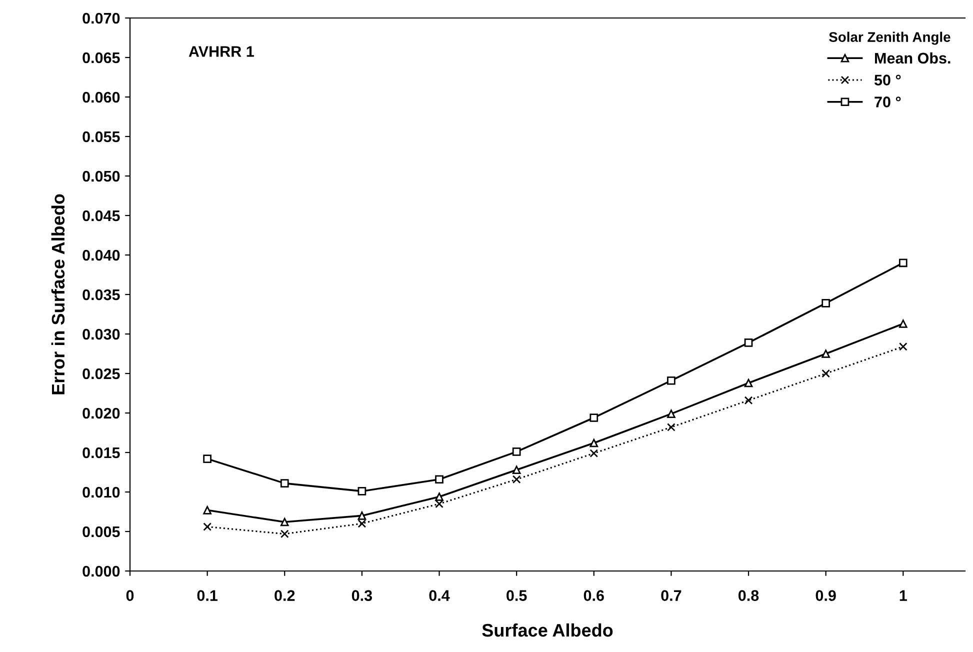 Image resolution: width=973 pixels, height=652 pixels. Describe the element at coordinates (912, 58) in the screenshot. I see `legend-label: Mean Obs.` at that location.